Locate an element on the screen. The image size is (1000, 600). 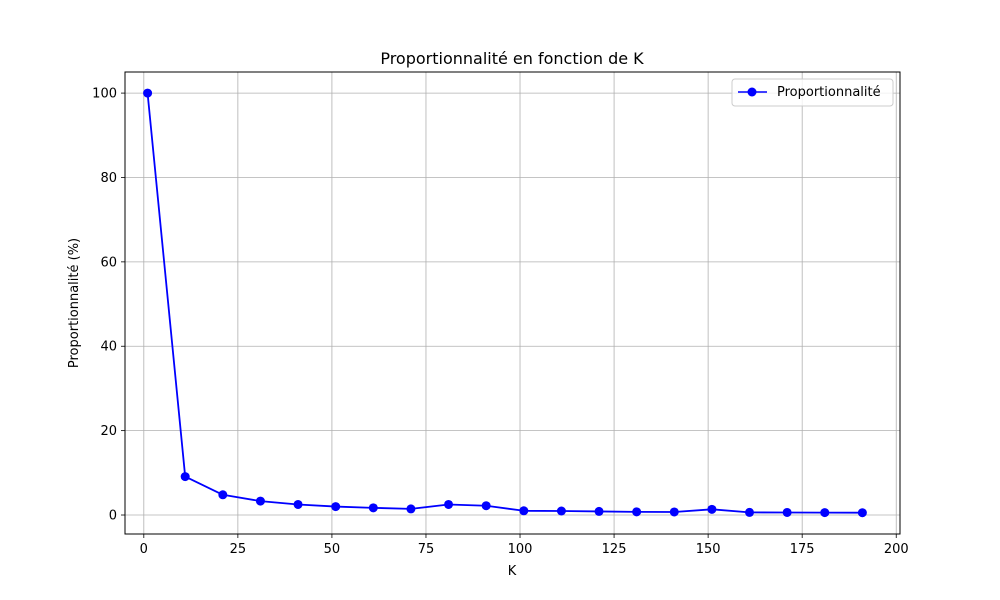
legend-box is located at coordinates (812, 92).